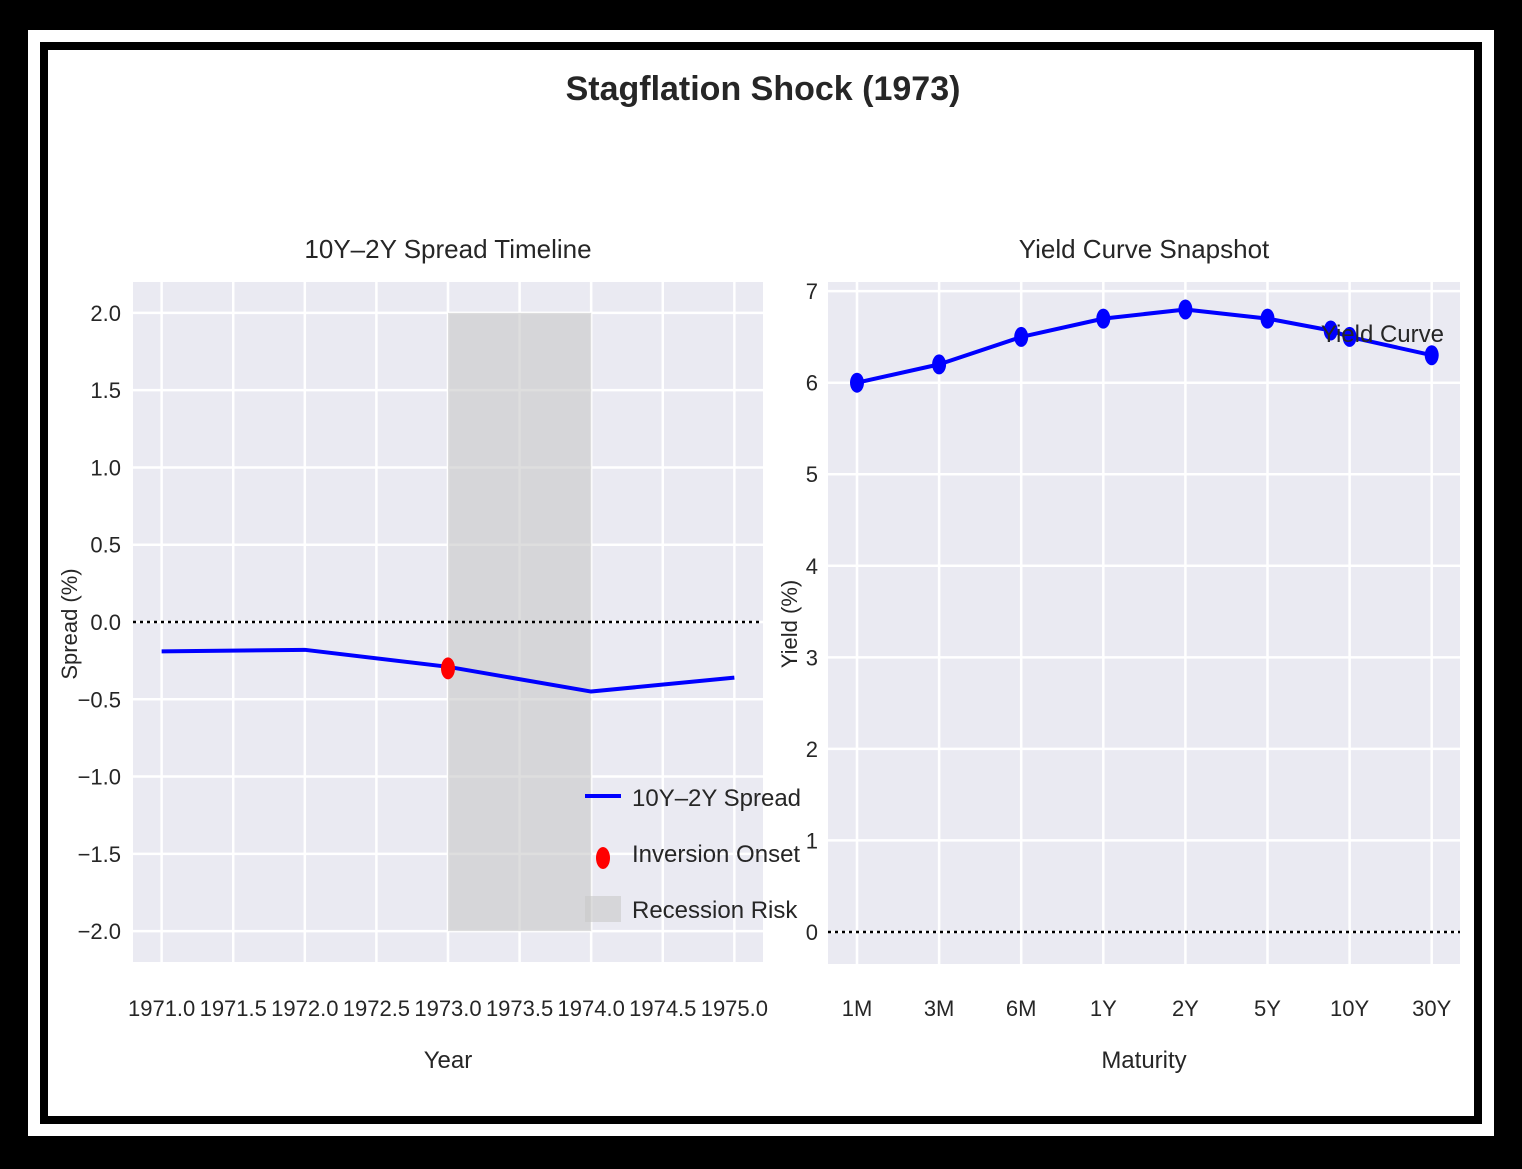  What do you see at coordinates (161, 1008) in the screenshot?
I see `spread-x-tick-label: 1971.0` at bounding box center [161, 1008].